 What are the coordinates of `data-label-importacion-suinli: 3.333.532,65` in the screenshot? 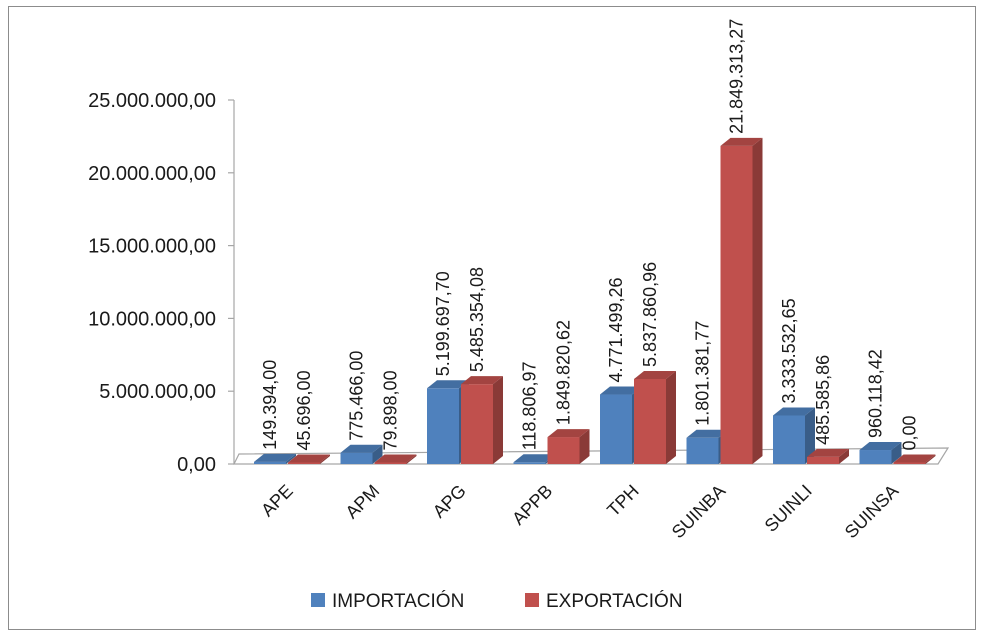 It's located at (789, 350).